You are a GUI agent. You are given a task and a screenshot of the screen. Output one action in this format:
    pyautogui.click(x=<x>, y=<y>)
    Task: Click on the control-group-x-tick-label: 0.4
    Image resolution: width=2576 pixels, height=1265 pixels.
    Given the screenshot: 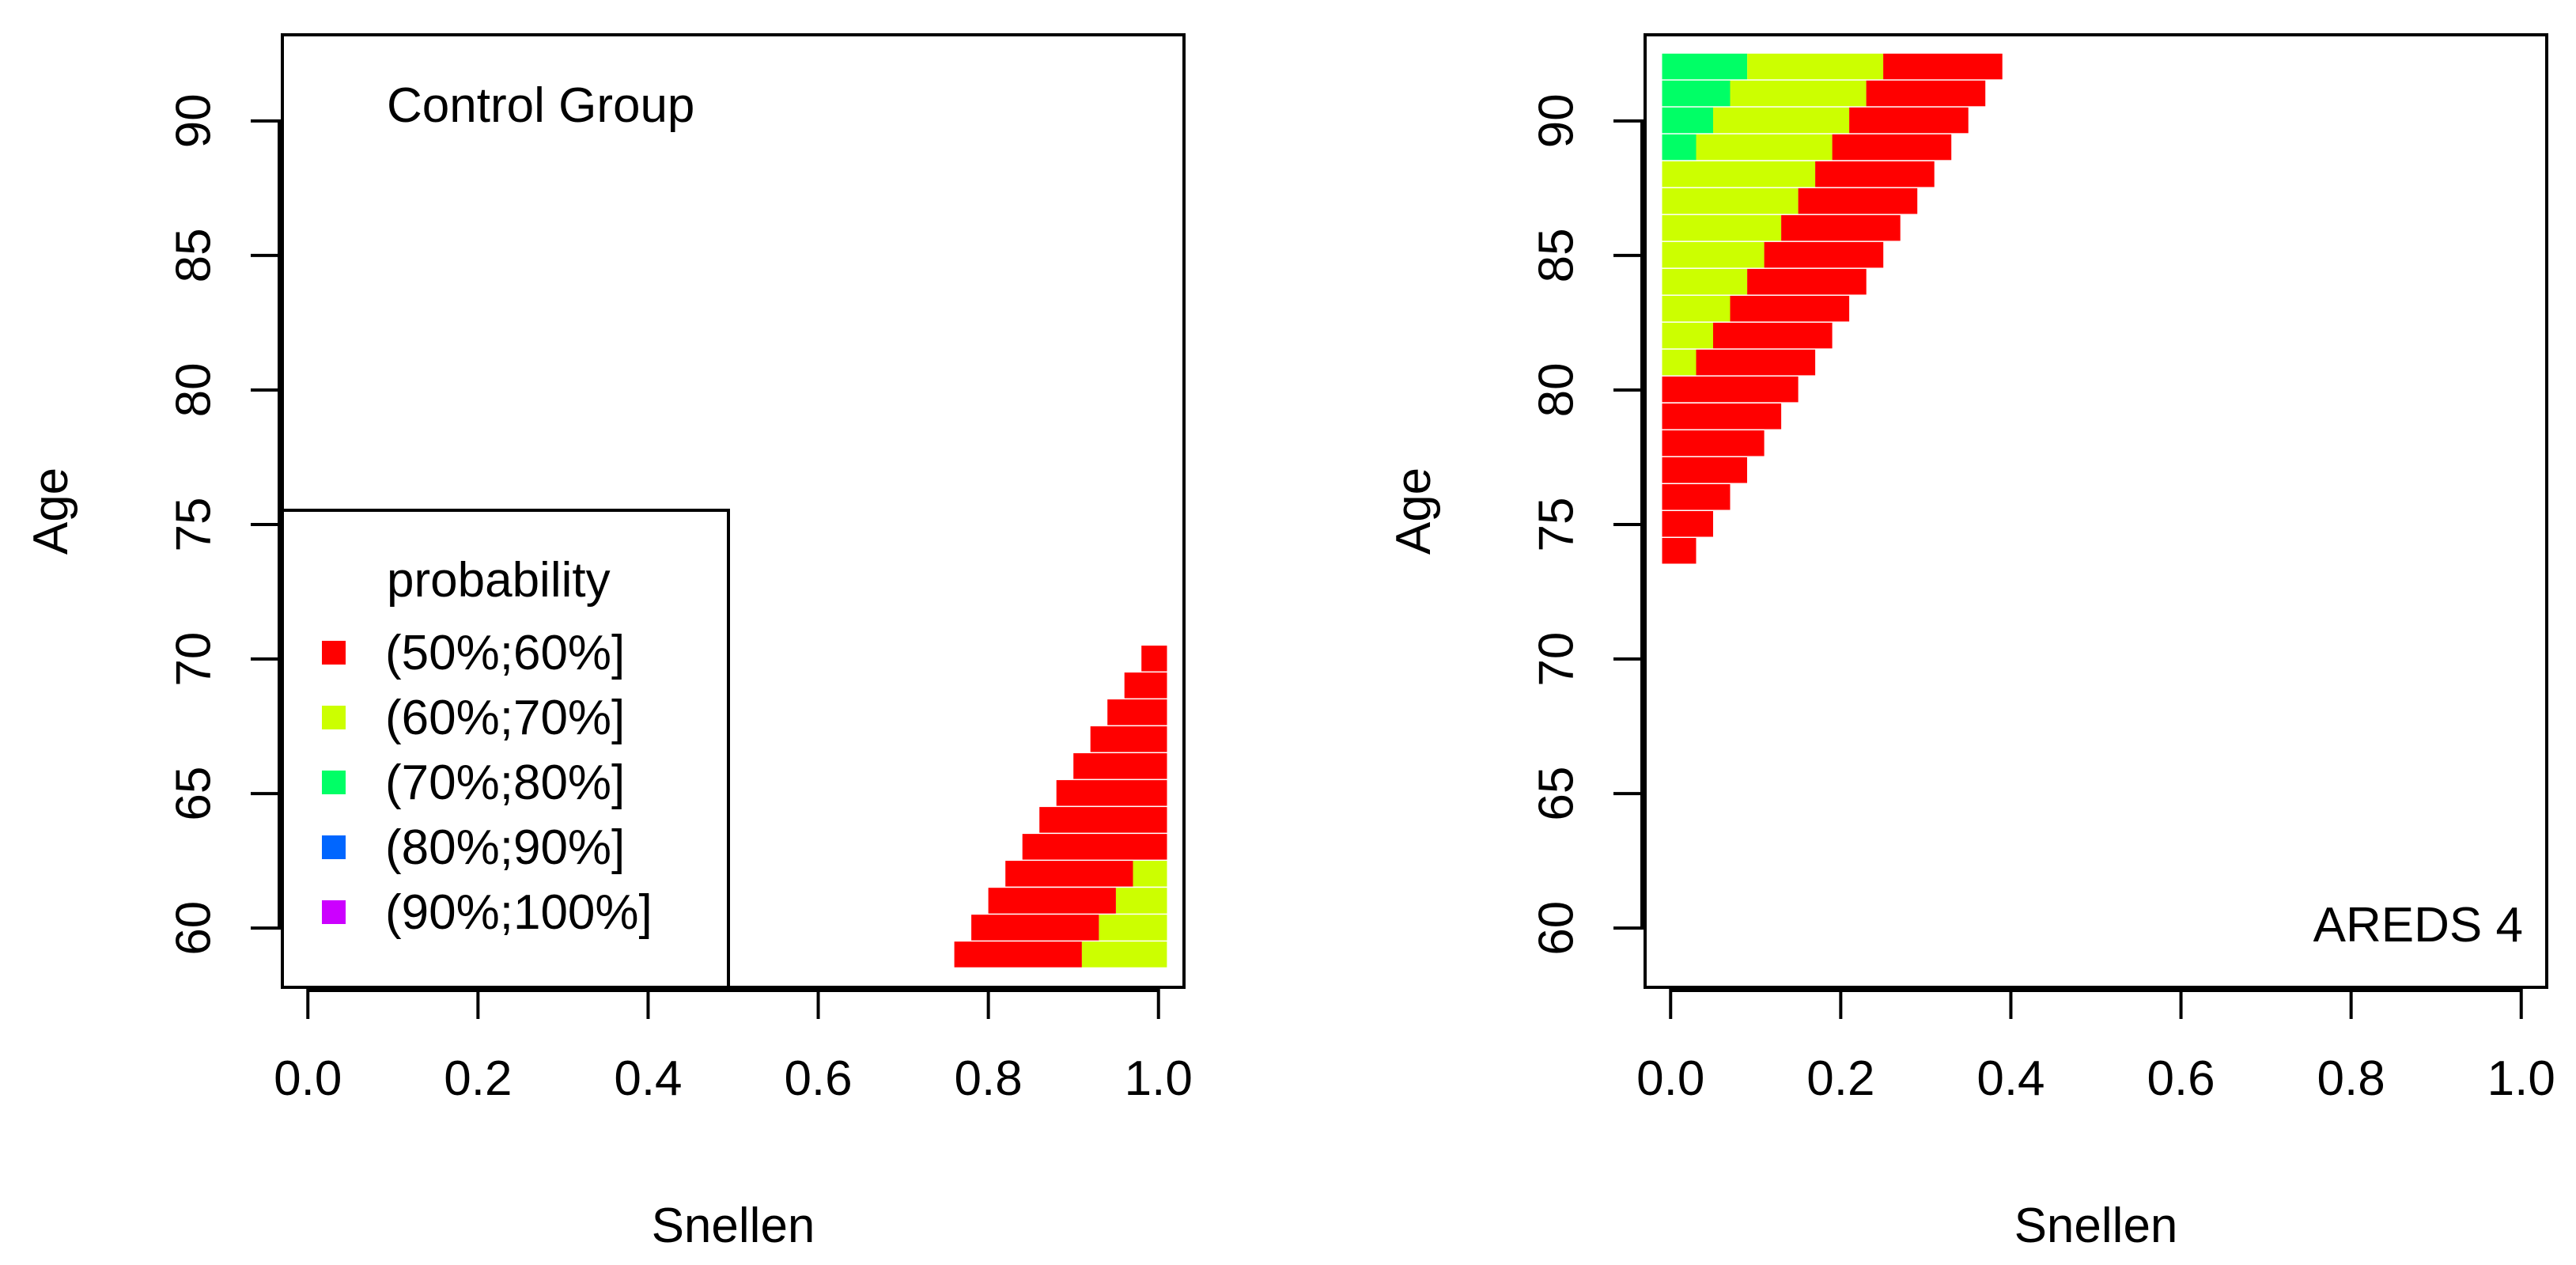 What is the action you would take?
    pyautogui.click(x=648, y=1078)
    